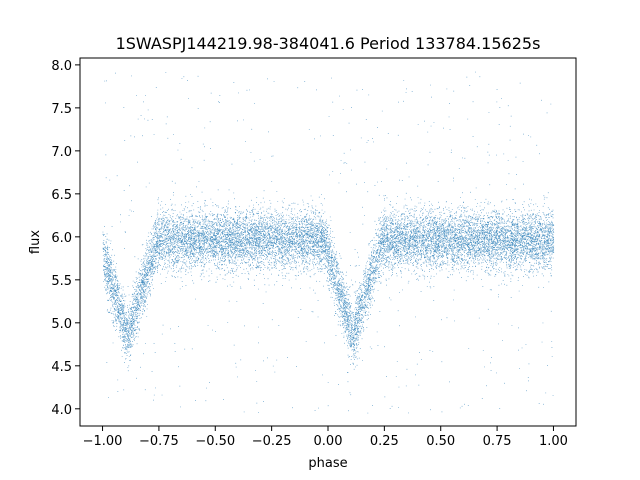  Describe the element at coordinates (61, 238) in the screenshot. I see `y-tick-label: 6.0` at that location.